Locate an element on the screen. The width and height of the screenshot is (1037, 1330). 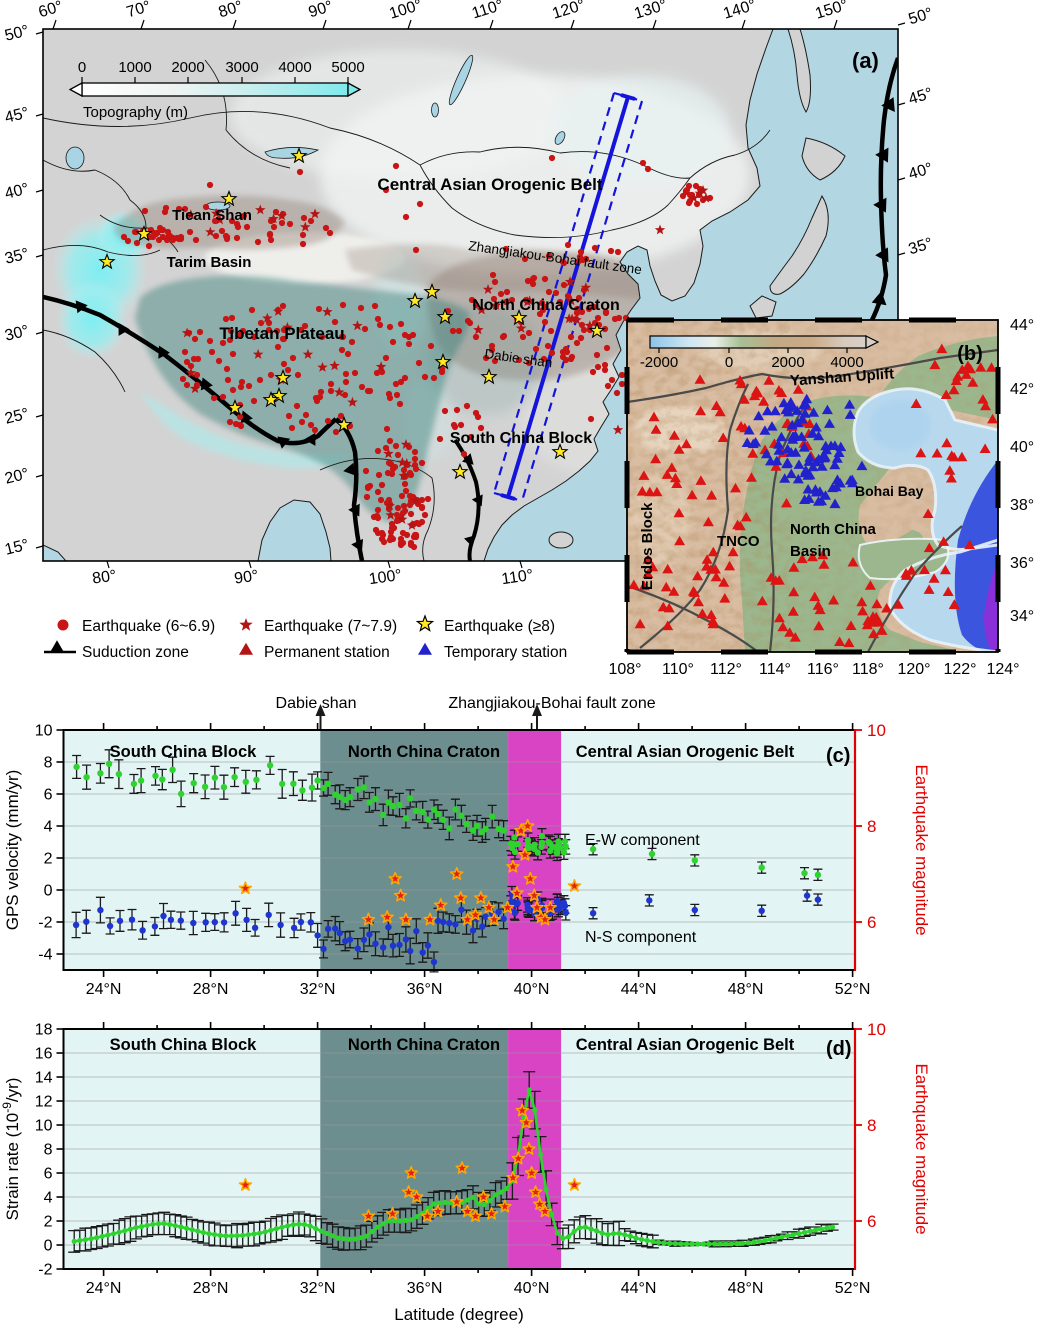
svg-text: Topography (m) is located at coordinates (135, 112).